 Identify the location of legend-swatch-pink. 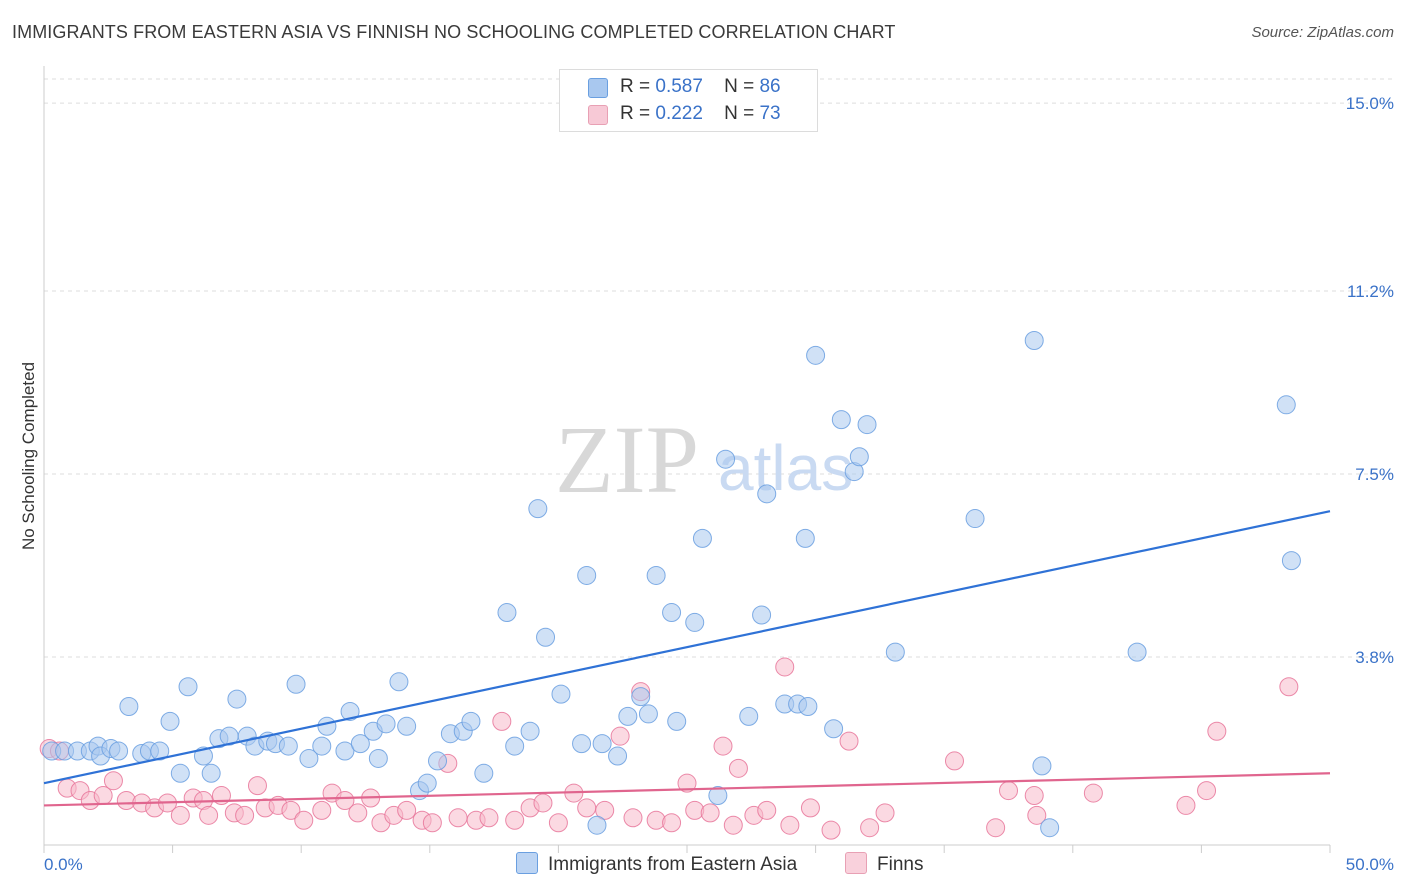
(598, 115).